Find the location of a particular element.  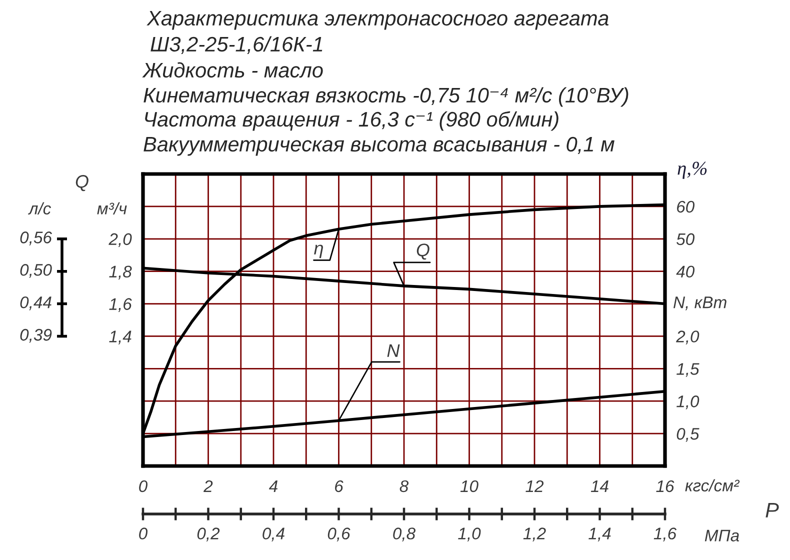

text: 0,56 is located at coordinates (36, 239).